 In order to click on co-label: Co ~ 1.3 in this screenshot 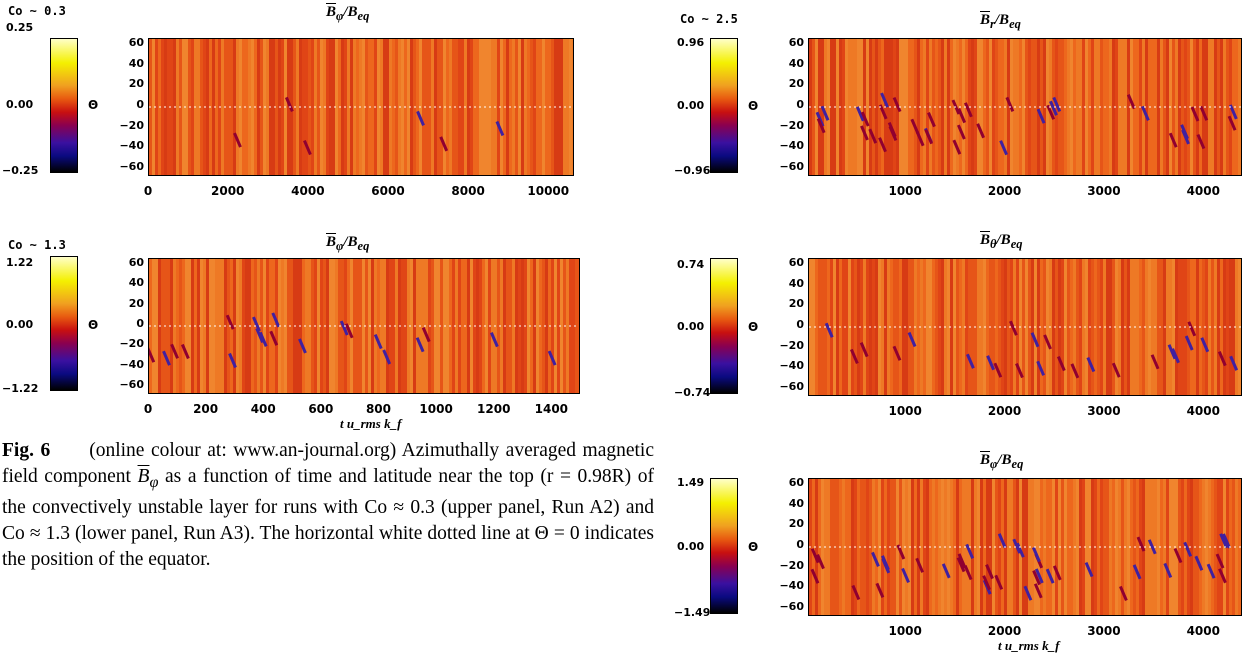, I will do `click(37, 245)`.